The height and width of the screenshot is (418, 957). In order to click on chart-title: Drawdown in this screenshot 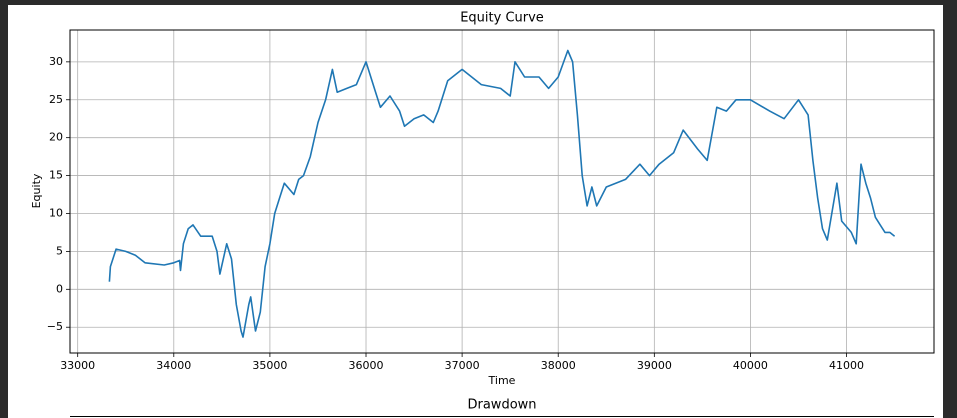, I will do `click(501, 405)`.